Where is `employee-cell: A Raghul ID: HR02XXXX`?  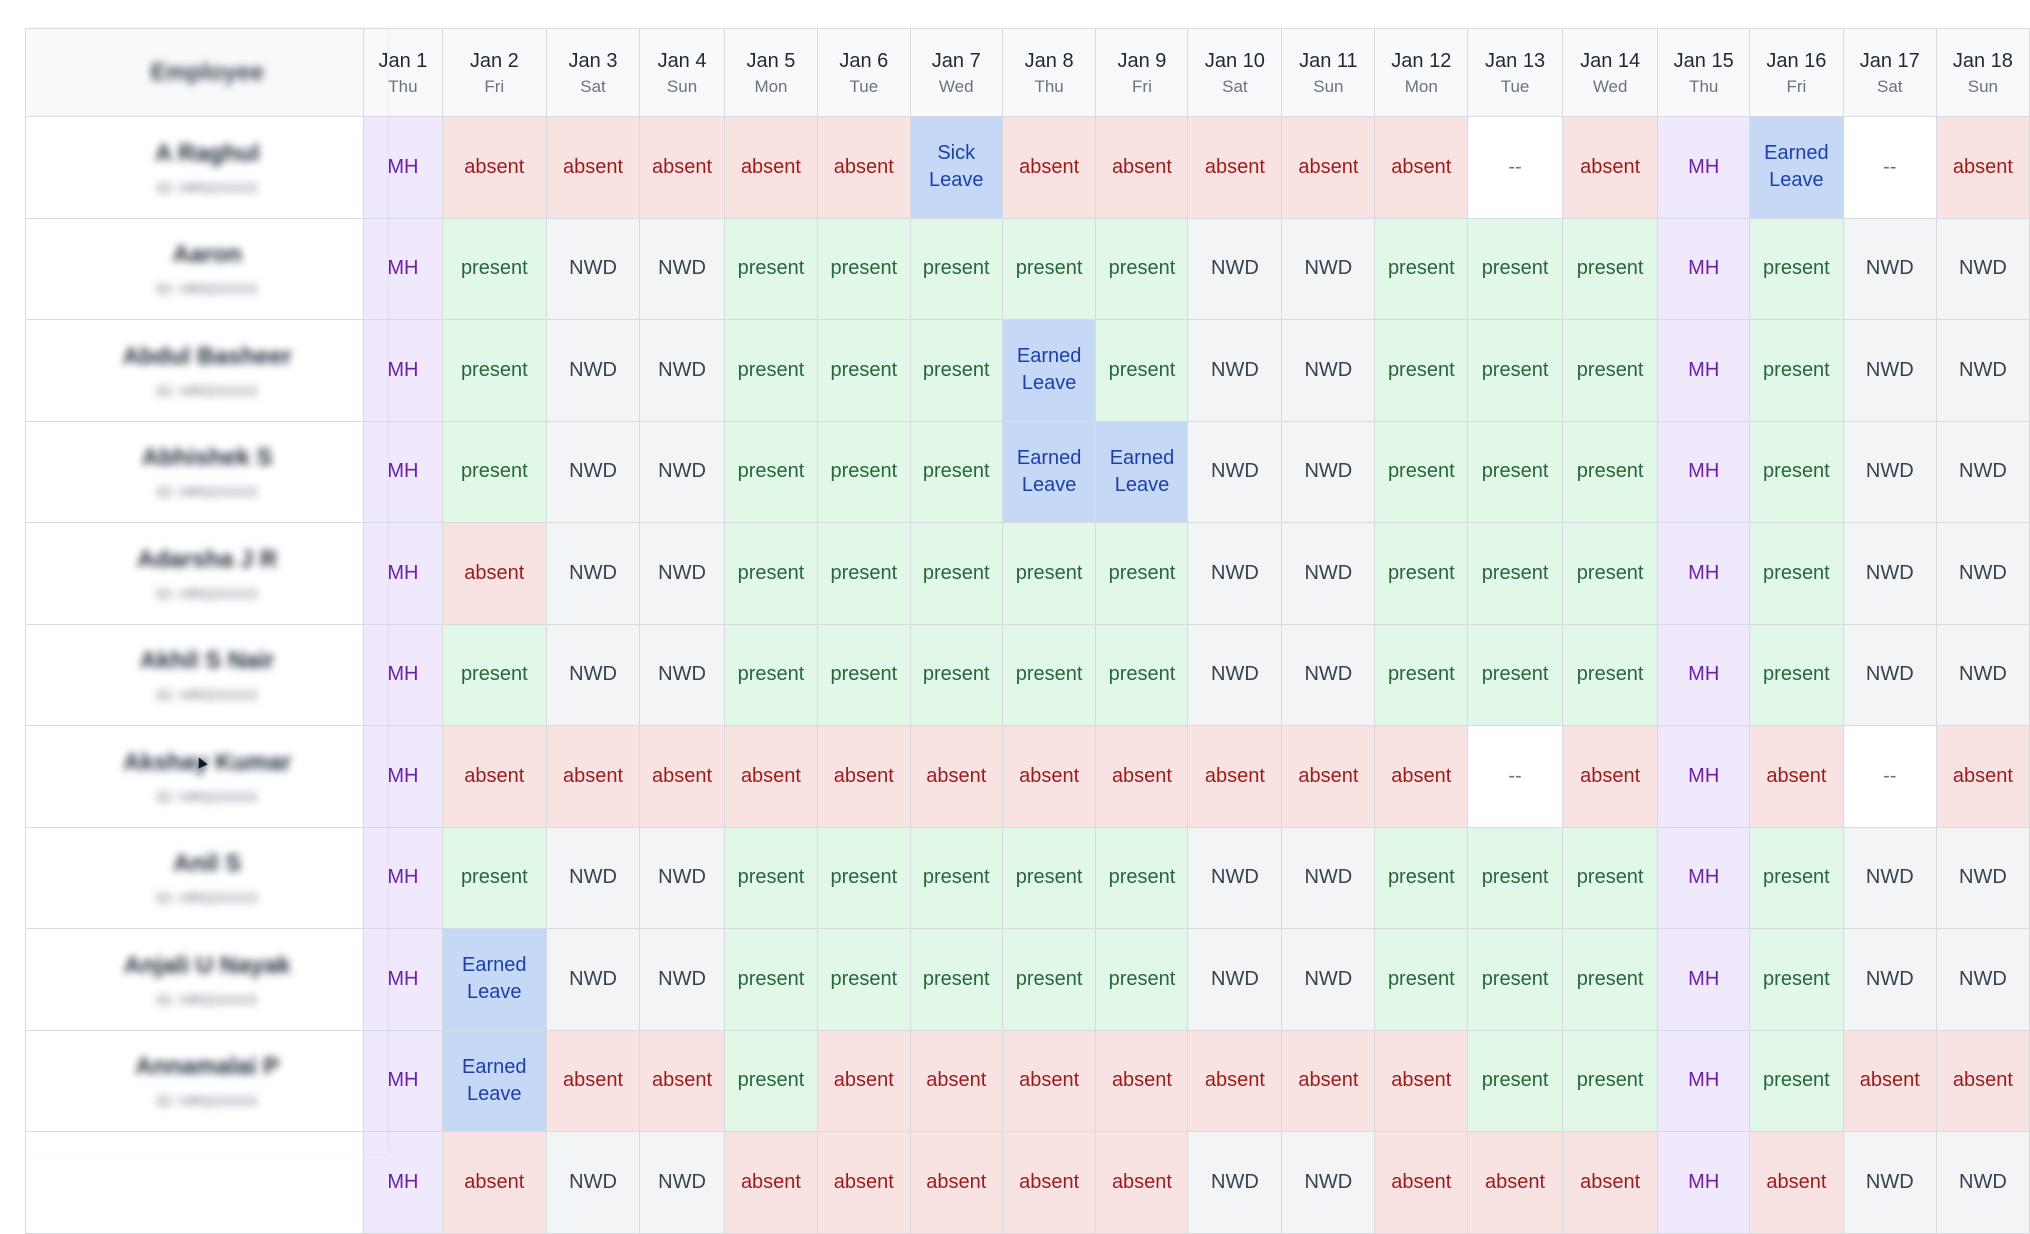
employee-cell: A Raghul ID: HR02XXXX is located at coordinates (194, 167).